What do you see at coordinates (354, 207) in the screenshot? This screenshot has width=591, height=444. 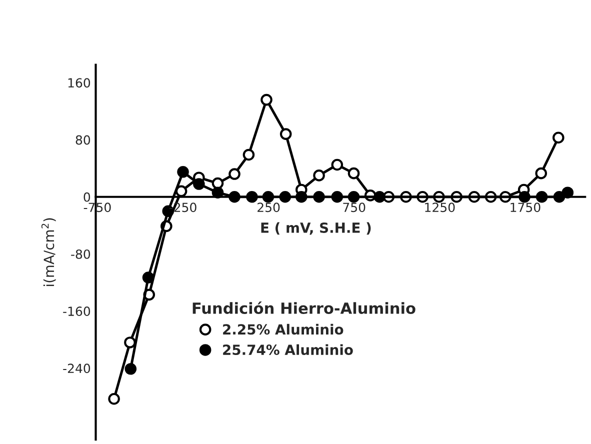 I see `x-tick-label: 750` at bounding box center [354, 207].